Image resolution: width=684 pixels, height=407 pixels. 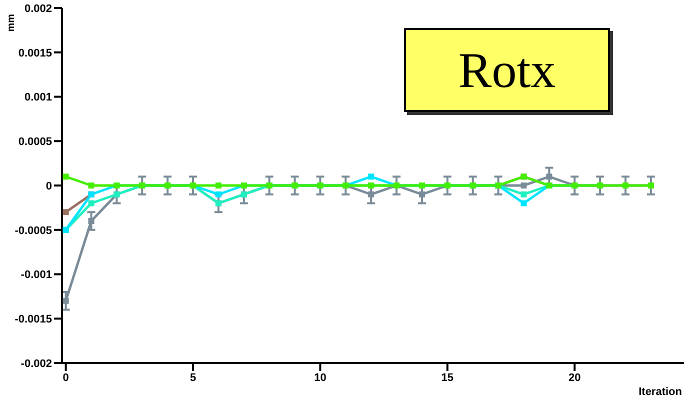 I want to click on y-tick-label: 0.0015, so click(x=35, y=53).